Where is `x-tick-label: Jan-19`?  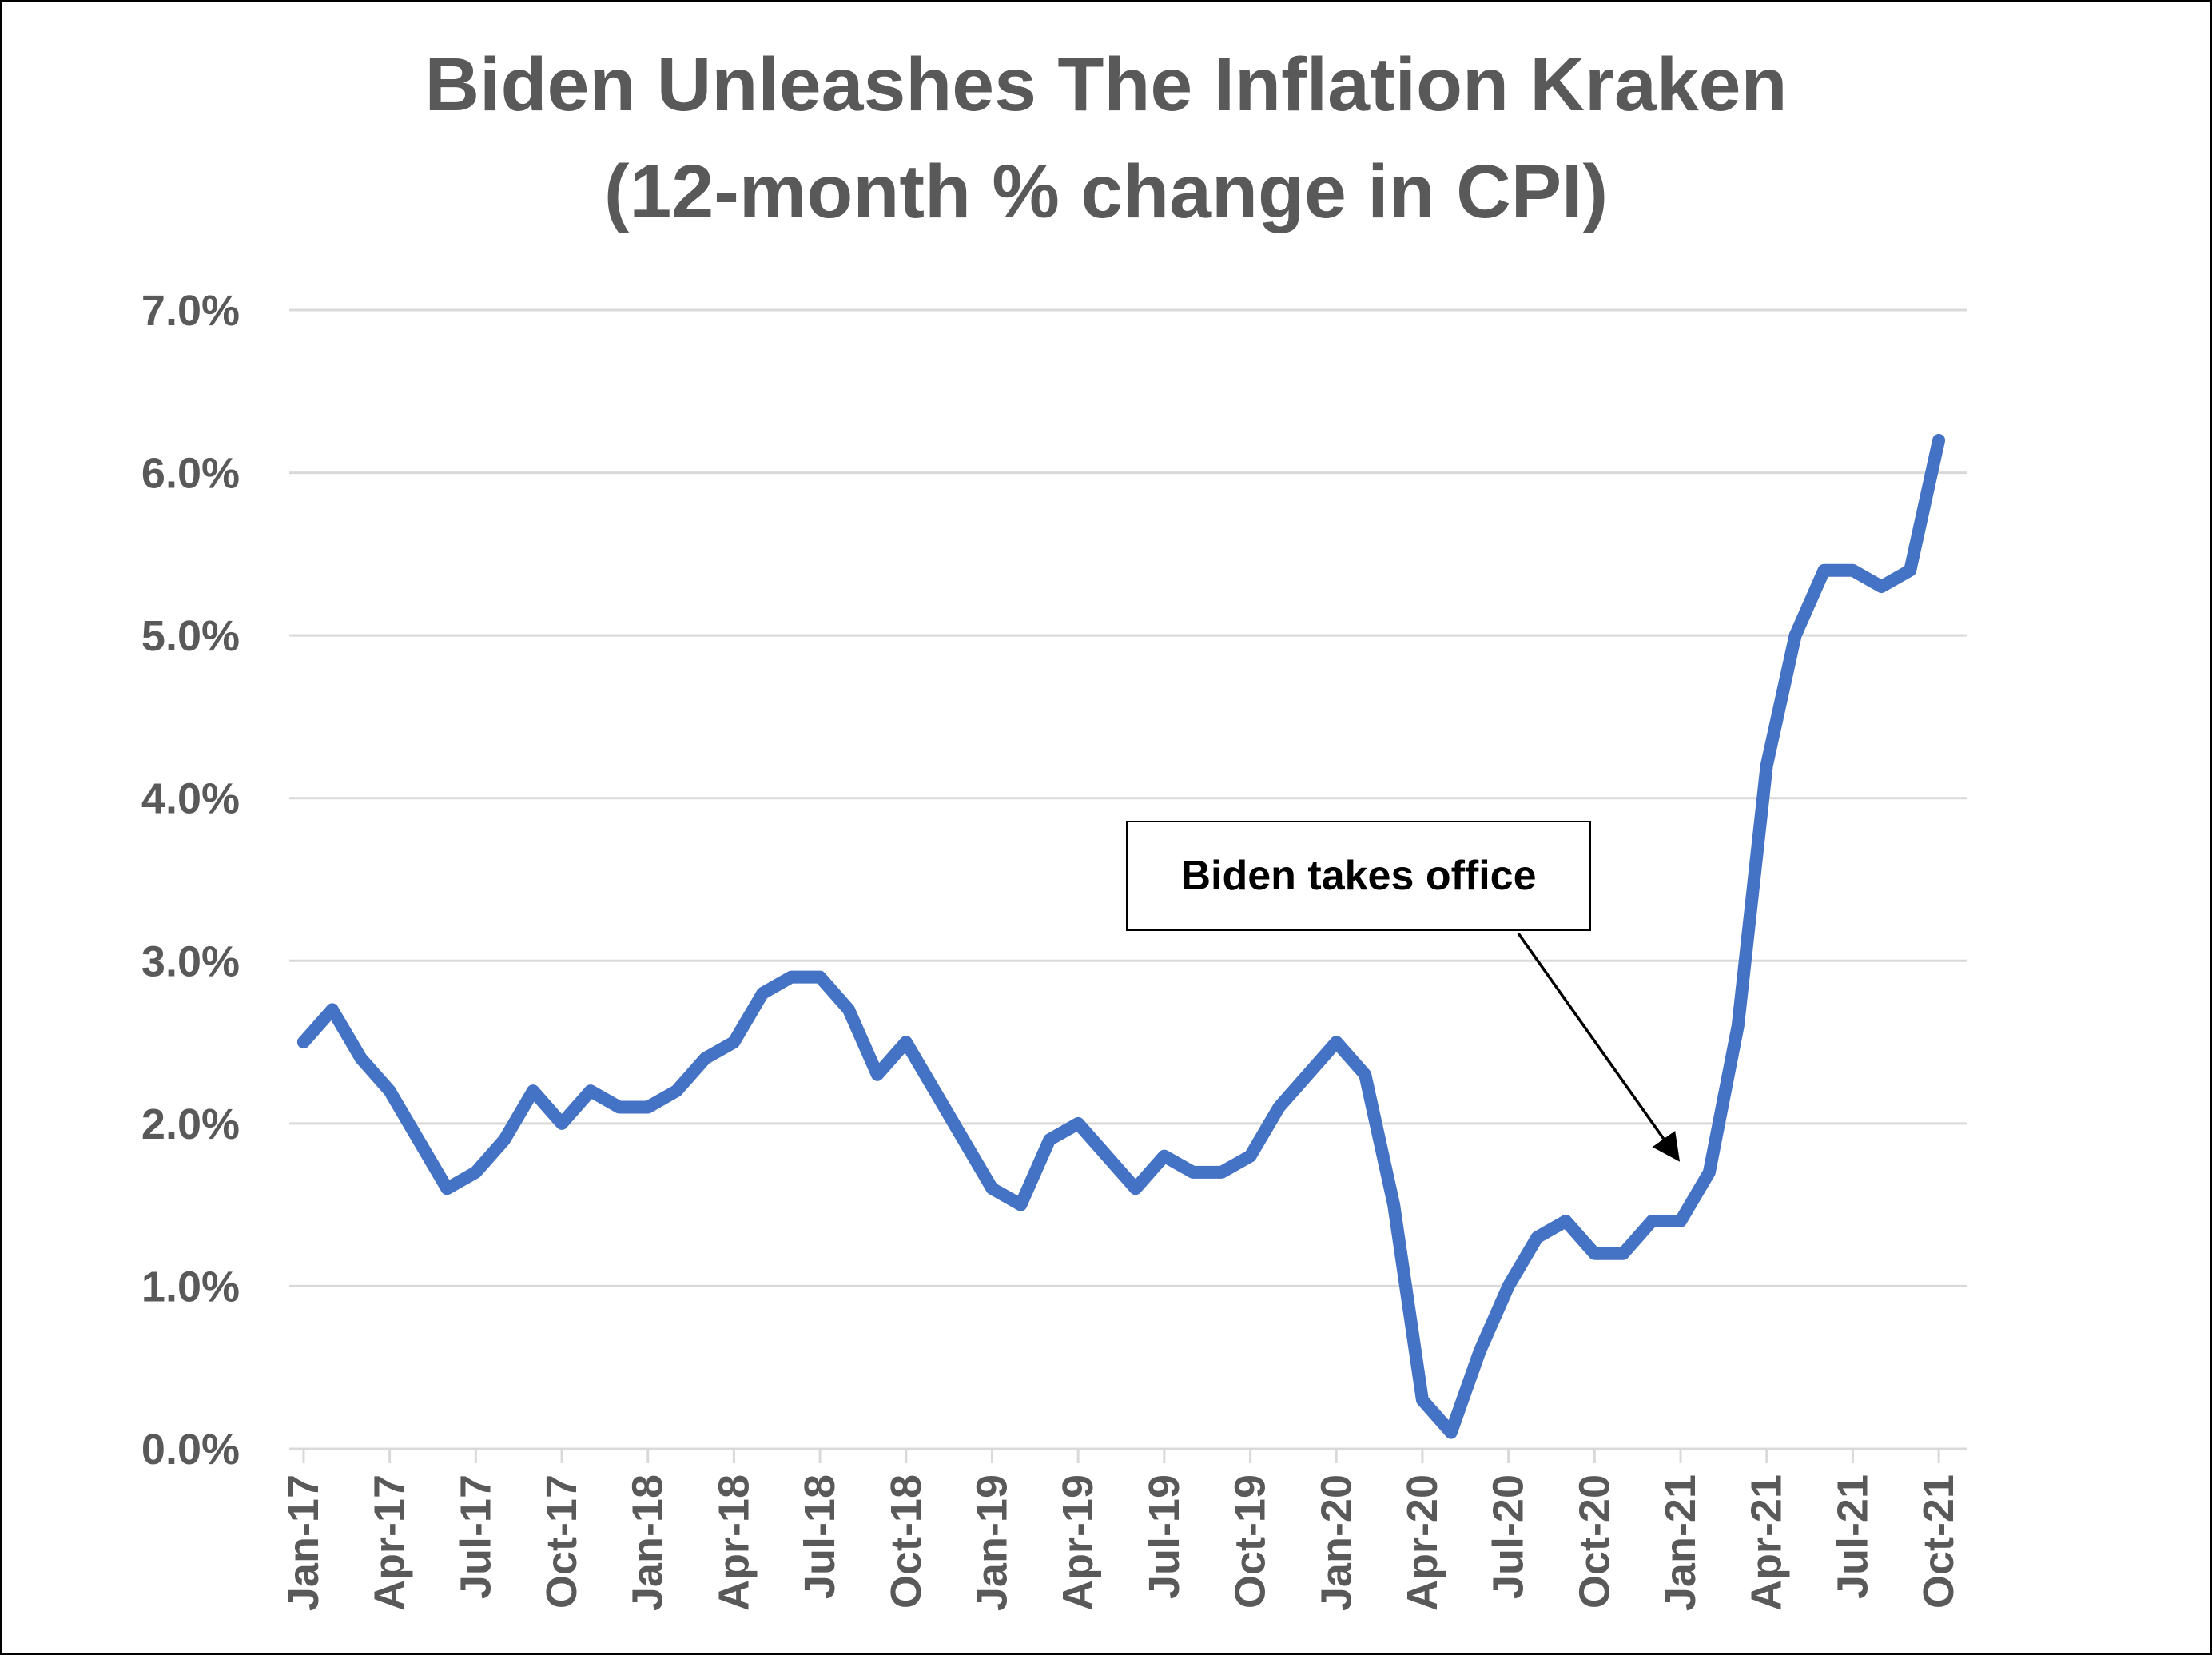 x-tick-label: Jan-19 is located at coordinates (992, 1543).